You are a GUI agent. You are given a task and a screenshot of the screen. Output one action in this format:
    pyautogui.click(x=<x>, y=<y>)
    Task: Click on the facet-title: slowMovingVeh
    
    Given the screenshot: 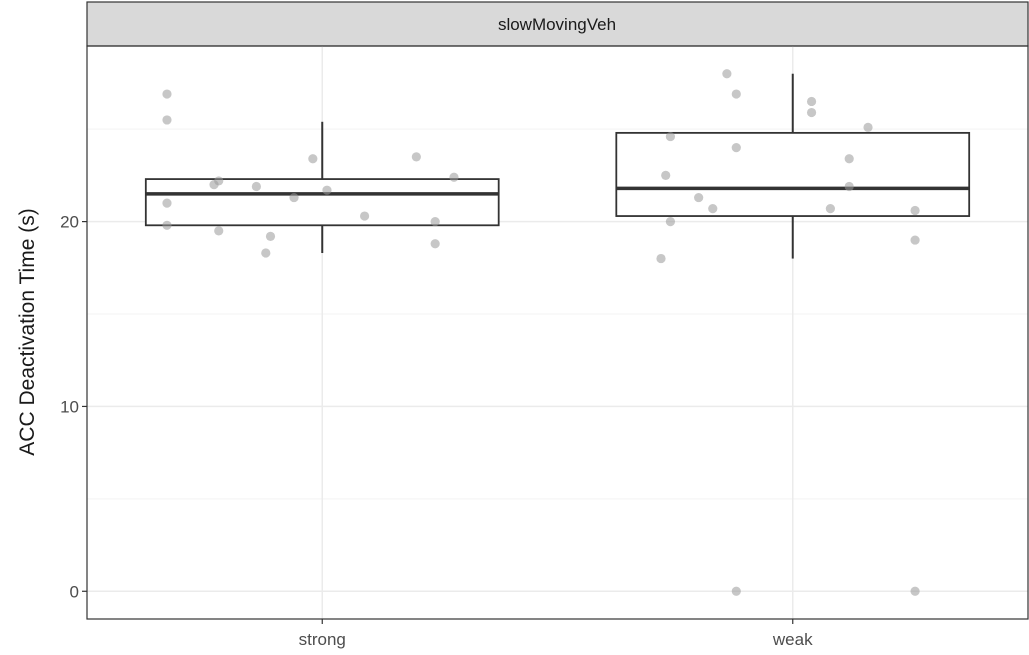 What is the action you would take?
    pyautogui.click(x=557, y=24)
    